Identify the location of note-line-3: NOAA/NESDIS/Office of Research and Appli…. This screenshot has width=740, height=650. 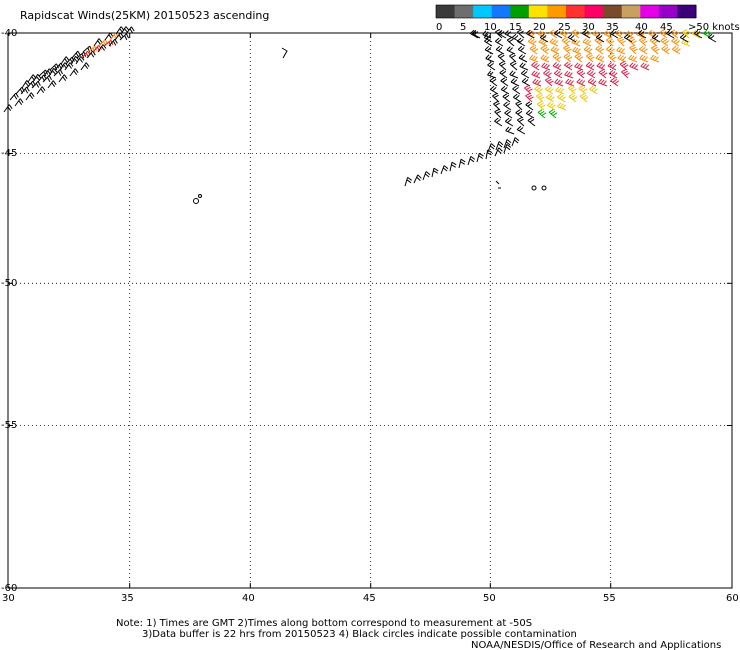
(596, 645).